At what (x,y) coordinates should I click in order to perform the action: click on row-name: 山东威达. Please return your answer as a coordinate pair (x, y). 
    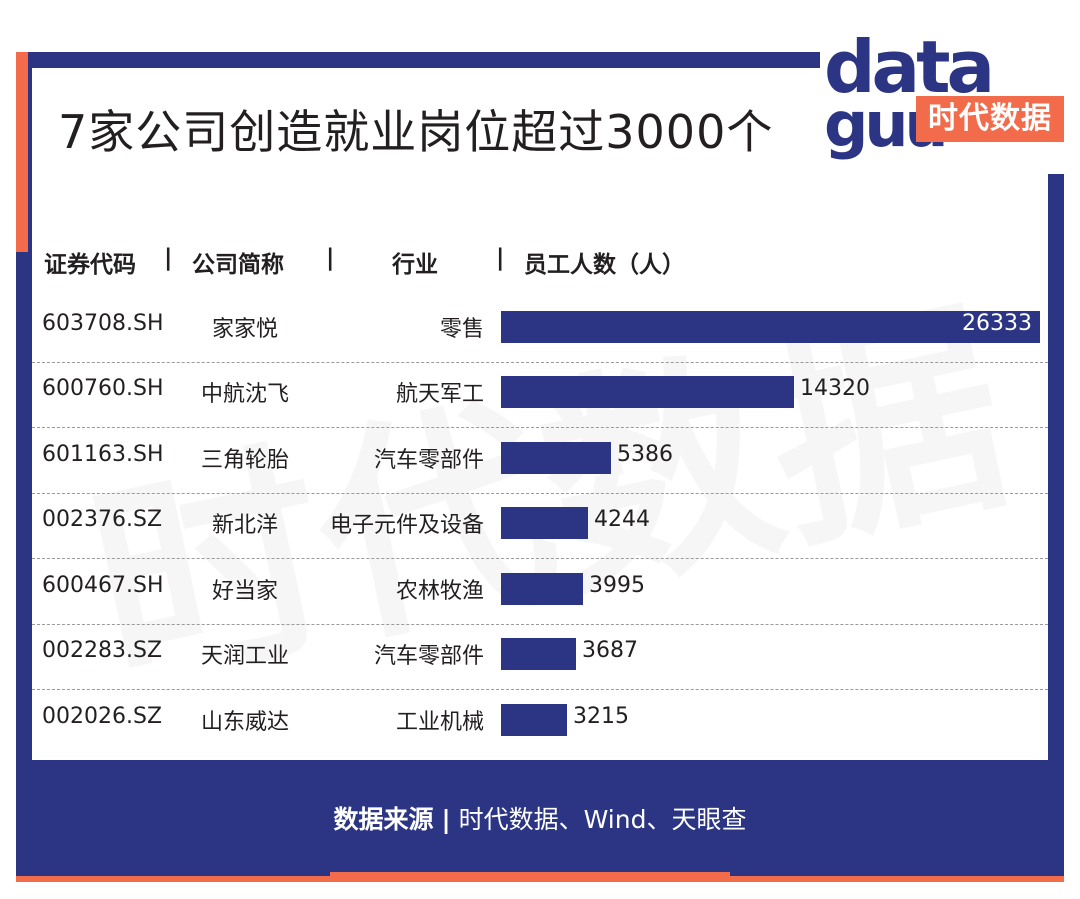
    Looking at the image, I should click on (244, 722).